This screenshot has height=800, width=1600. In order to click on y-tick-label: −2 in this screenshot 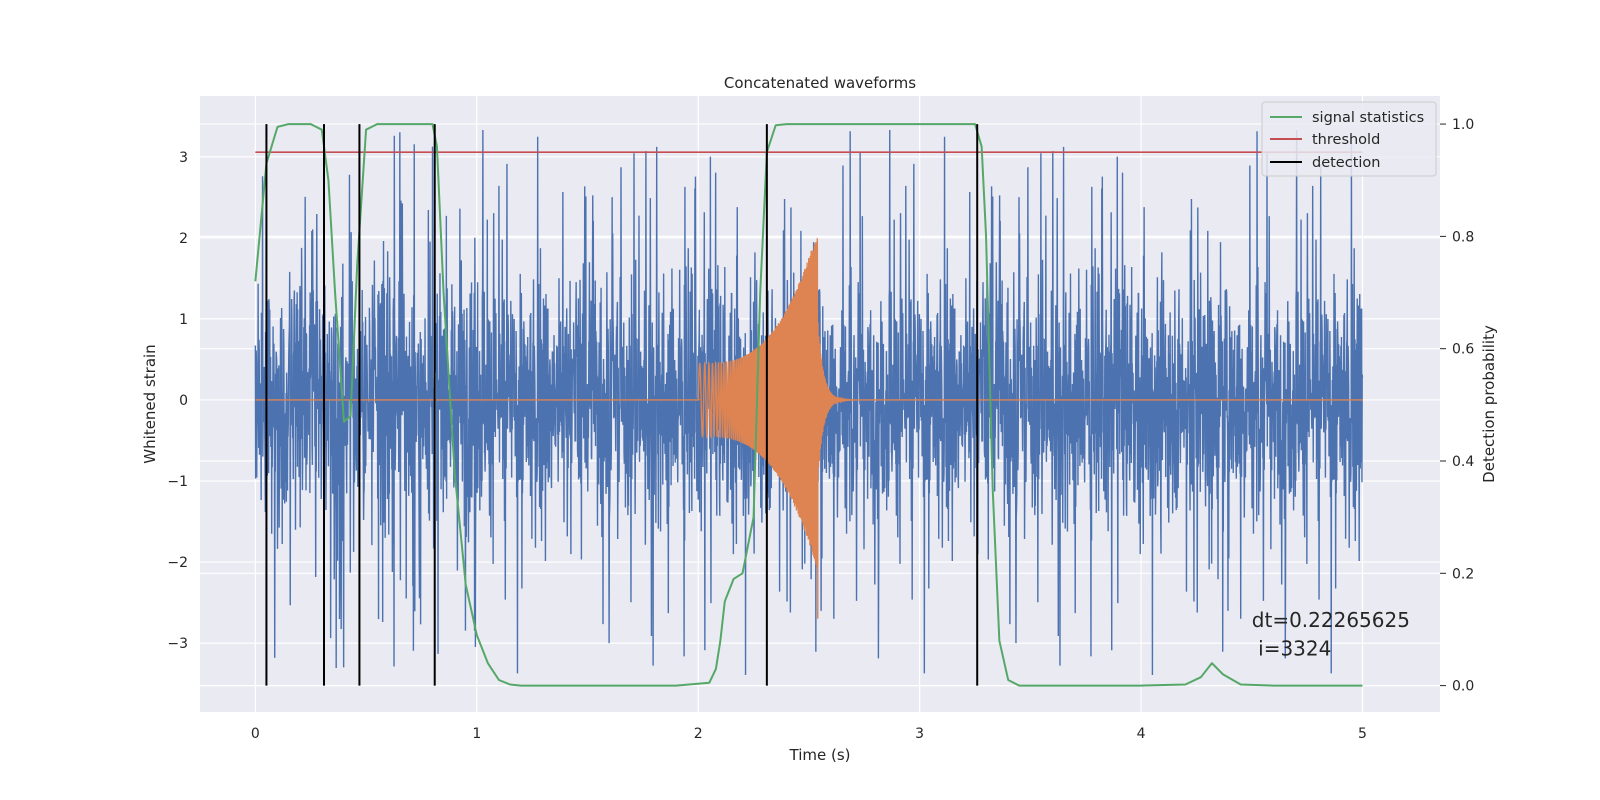, I will do `click(177, 563)`.